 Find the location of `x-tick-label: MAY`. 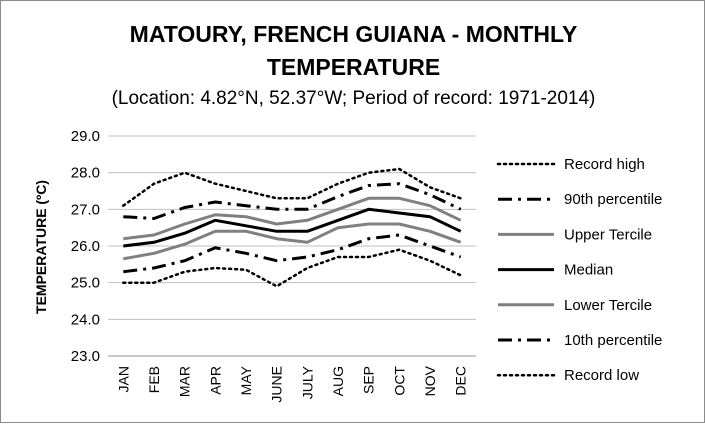

x-tick-label: MAY is located at coordinates (246, 380).